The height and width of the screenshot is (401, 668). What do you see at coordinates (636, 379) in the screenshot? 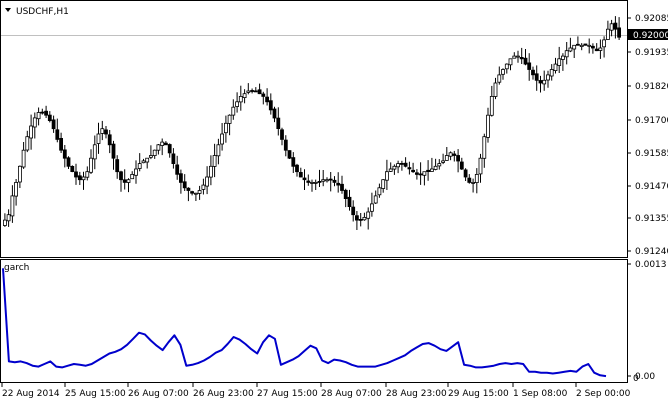
I see `indicator-zero-label: 0` at bounding box center [636, 379].